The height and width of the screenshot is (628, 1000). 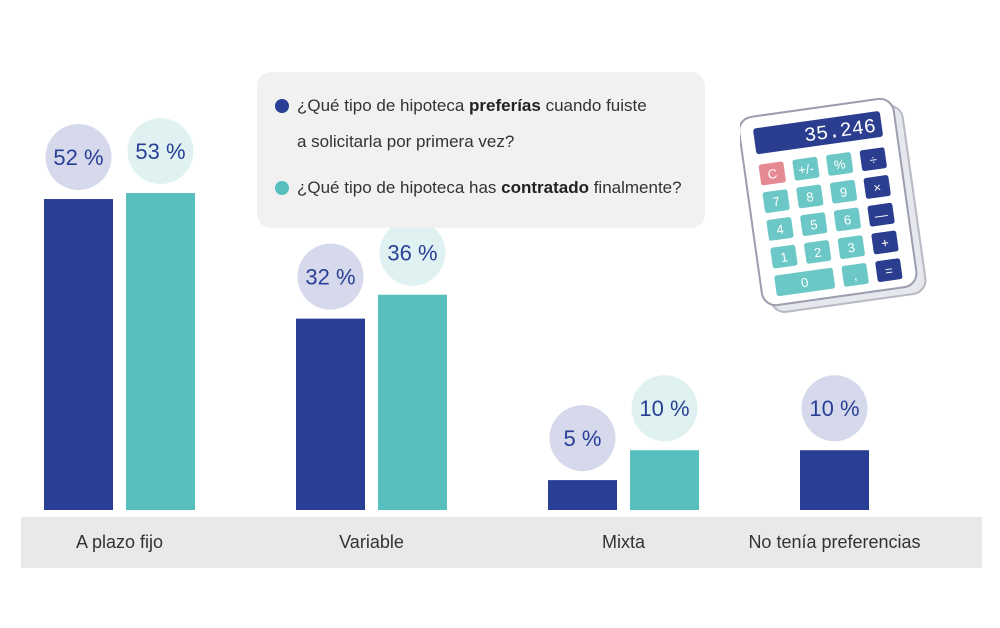 I want to click on value-label: 52 %, so click(x=78, y=157).